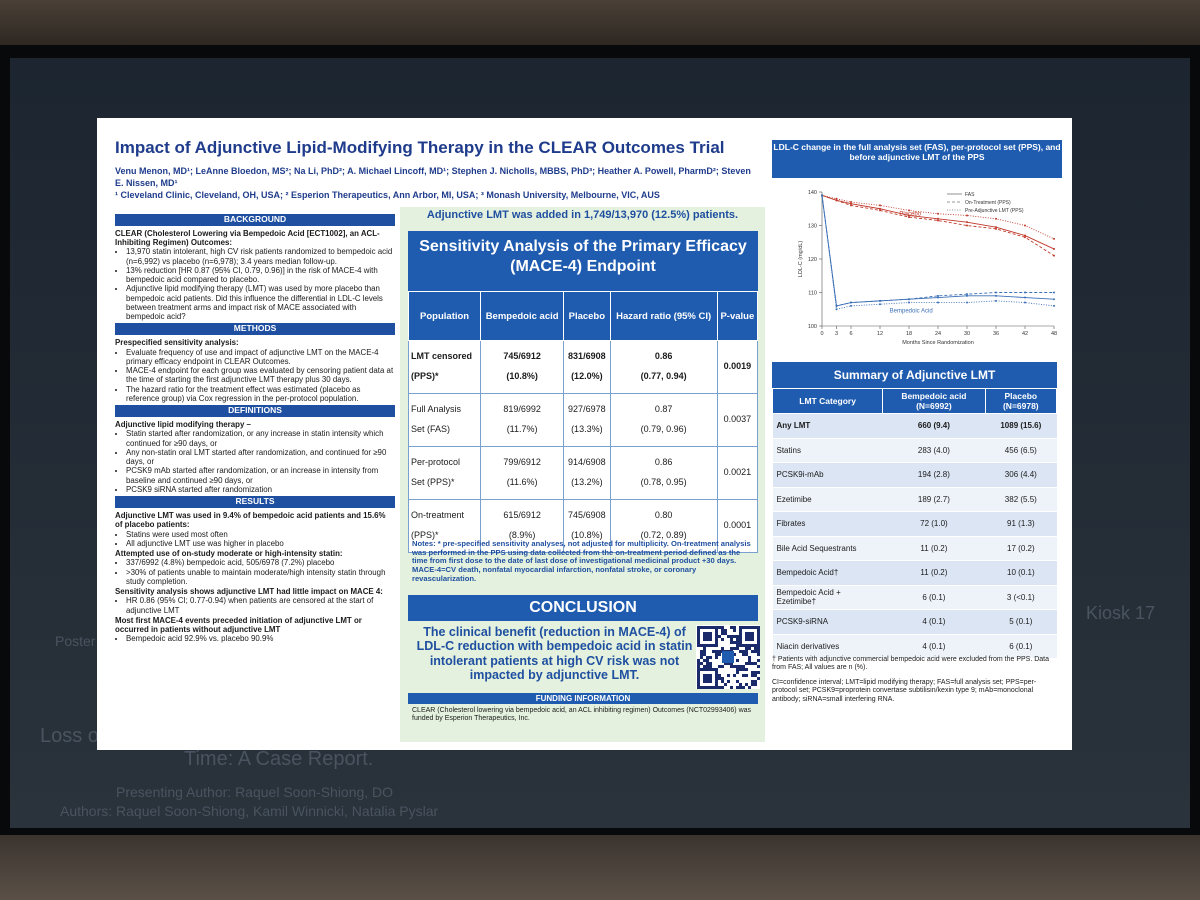 Image resolution: width=1200 pixels, height=900 pixels. What do you see at coordinates (827, 524) in the screenshot?
I see `table-cell: Fibrates` at bounding box center [827, 524].